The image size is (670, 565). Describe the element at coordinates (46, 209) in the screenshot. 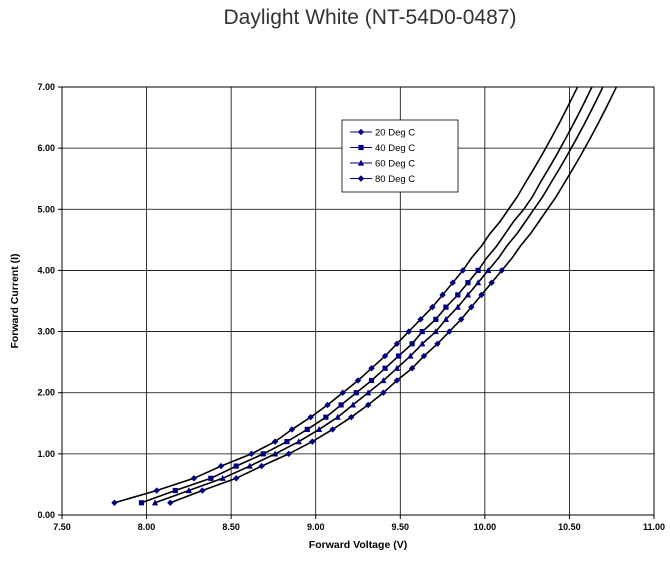

I see `y-tick-label: 5.00` at that location.